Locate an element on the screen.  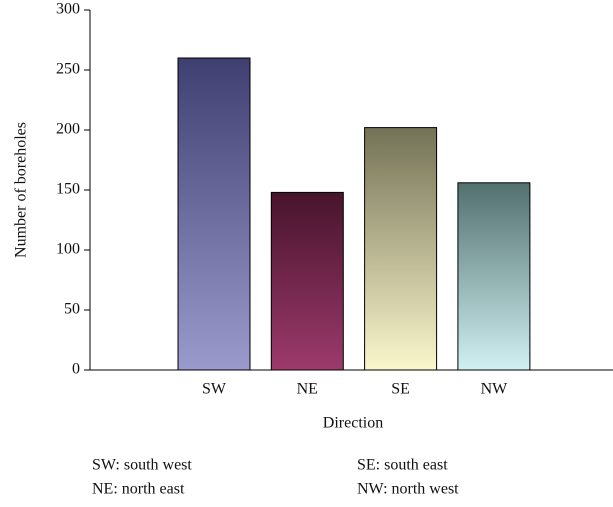
y-tick-label: 250 is located at coordinates (68, 69).